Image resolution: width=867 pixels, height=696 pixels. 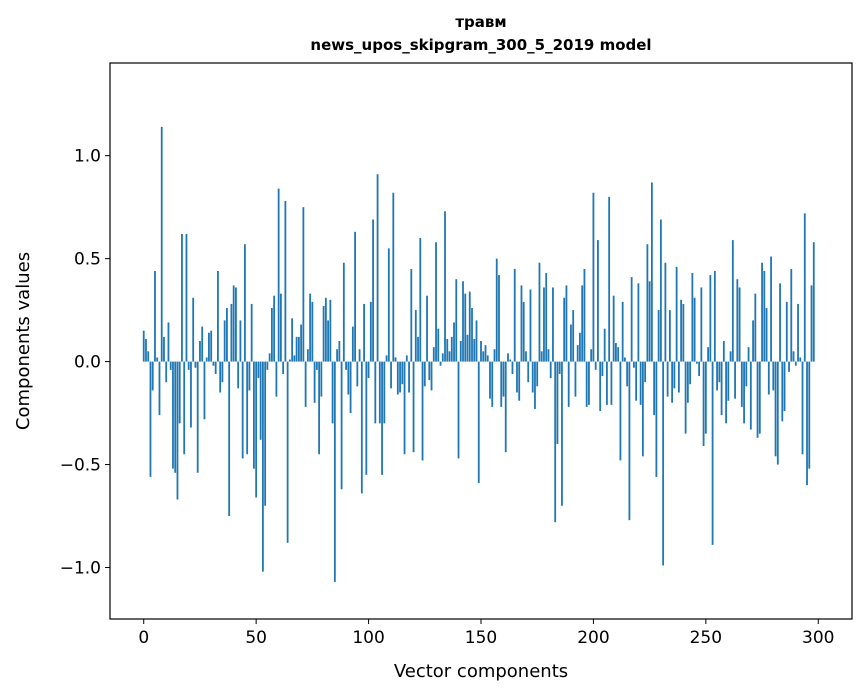 What do you see at coordinates (87, 363) in the screenshot?
I see `y-tick-label: 0.0` at bounding box center [87, 363].